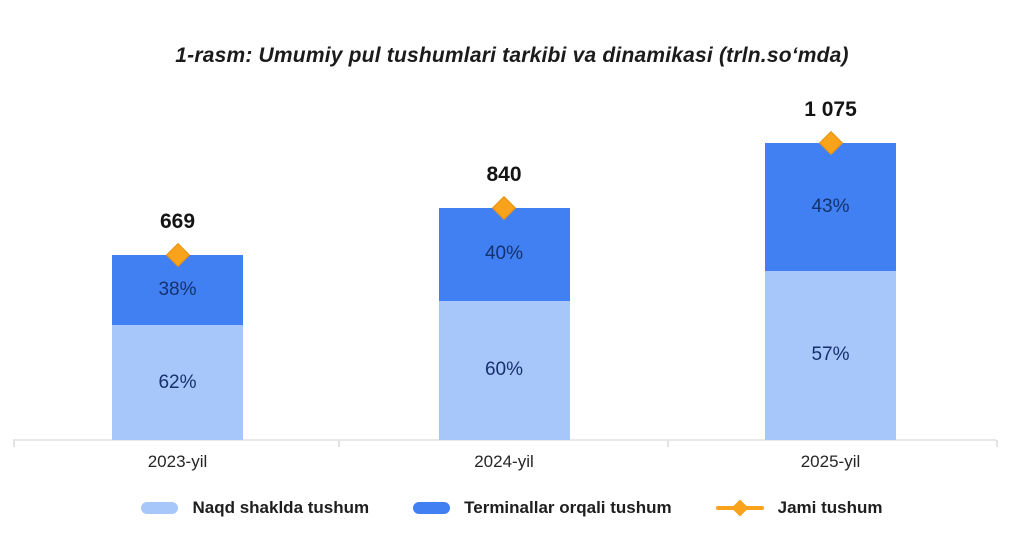 The width and height of the screenshot is (1024, 547). What do you see at coordinates (504, 440) in the screenshot?
I see `x-axis-line` at bounding box center [504, 440].